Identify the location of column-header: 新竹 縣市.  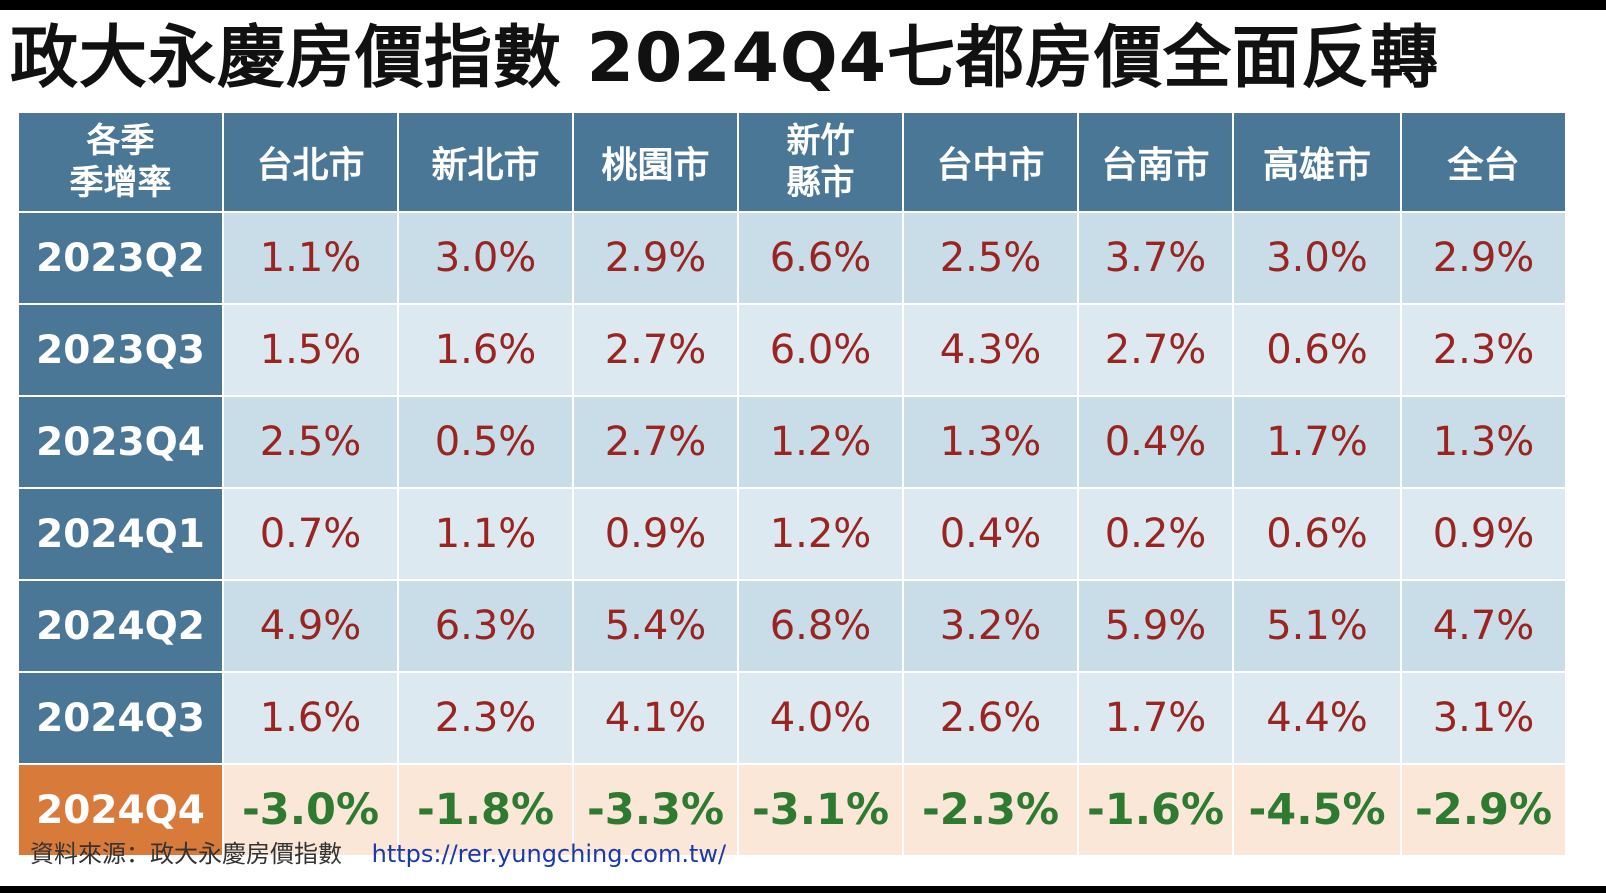
(820, 162).